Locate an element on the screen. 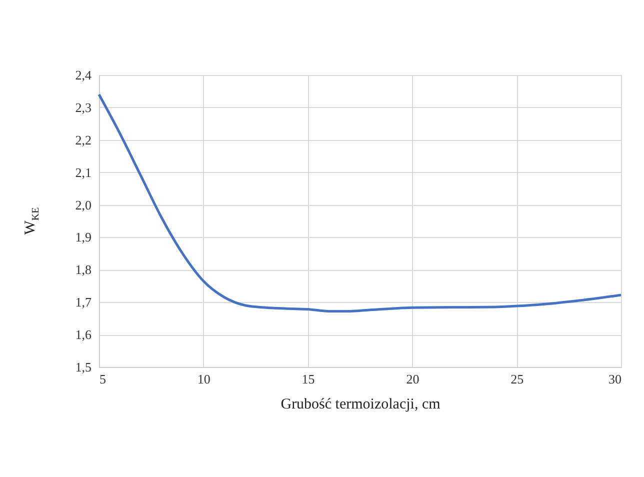 The height and width of the screenshot is (477, 644). y-tick-label: 1,9 is located at coordinates (83, 237).